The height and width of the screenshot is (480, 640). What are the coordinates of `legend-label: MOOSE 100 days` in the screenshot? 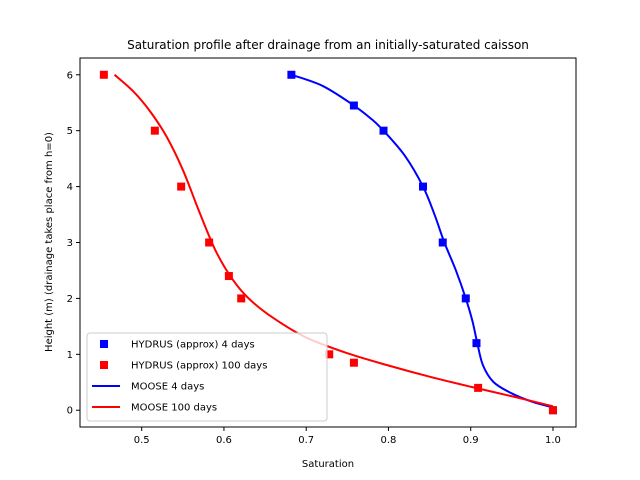 It's located at (174, 408).